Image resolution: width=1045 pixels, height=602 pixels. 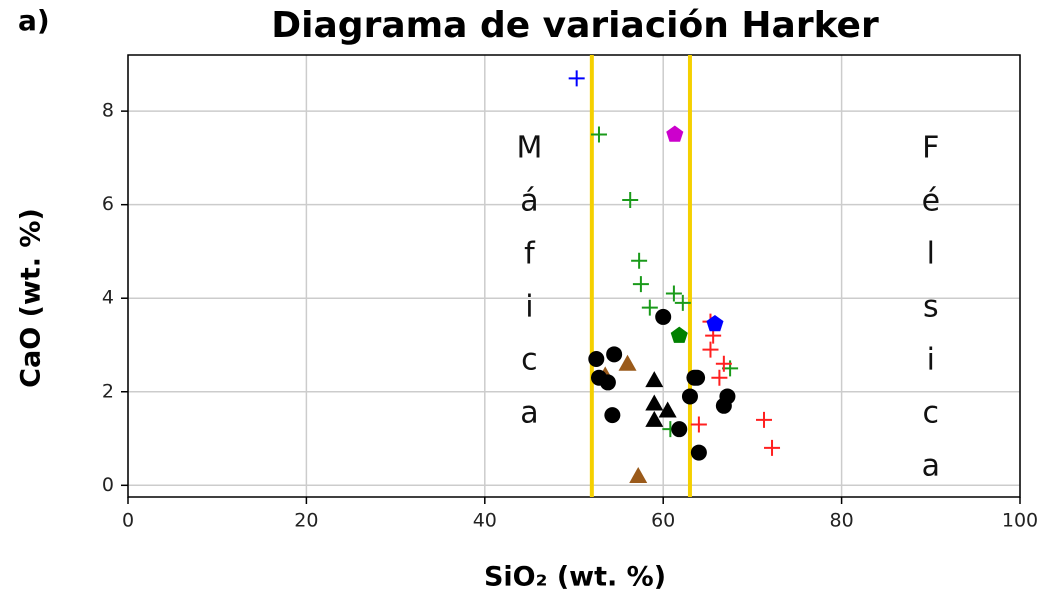 What do you see at coordinates (306, 521) in the screenshot?
I see `x-tick-label: 20` at bounding box center [306, 521].